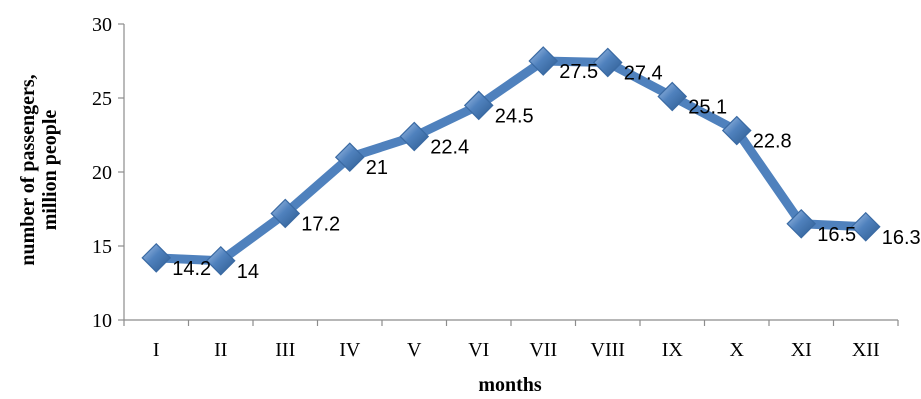  What do you see at coordinates (707, 108) in the screenshot?
I see `data-label: 25.1` at bounding box center [707, 108].